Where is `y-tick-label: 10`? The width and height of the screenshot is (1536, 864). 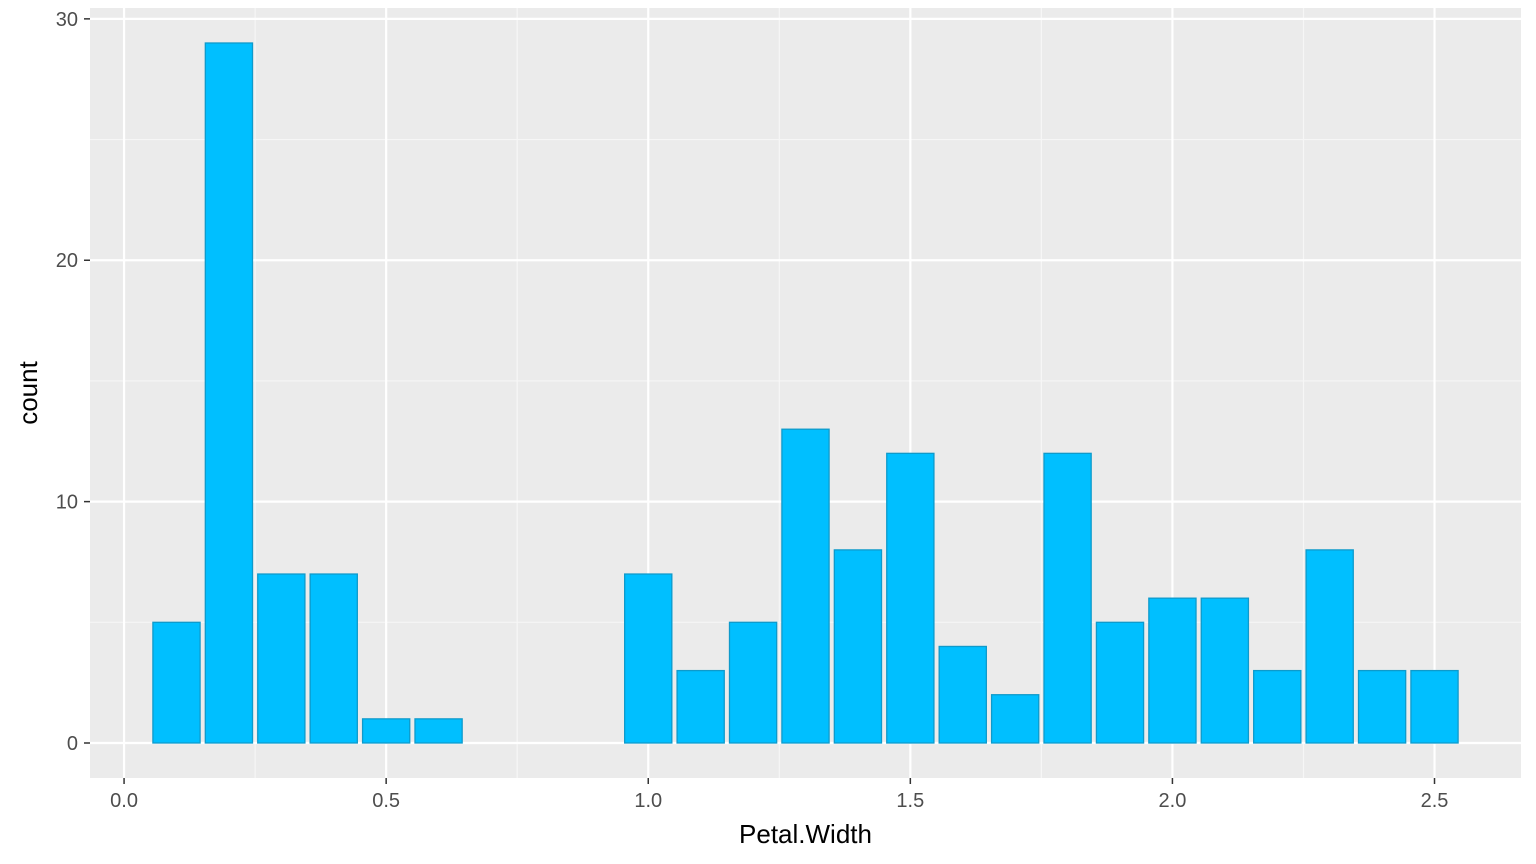 y-tick-label: 10 is located at coordinates (67, 503).